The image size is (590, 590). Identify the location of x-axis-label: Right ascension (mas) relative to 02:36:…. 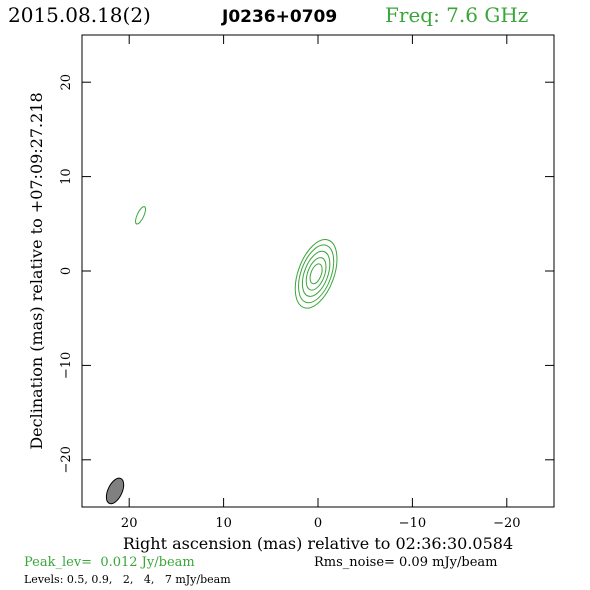
(318, 543).